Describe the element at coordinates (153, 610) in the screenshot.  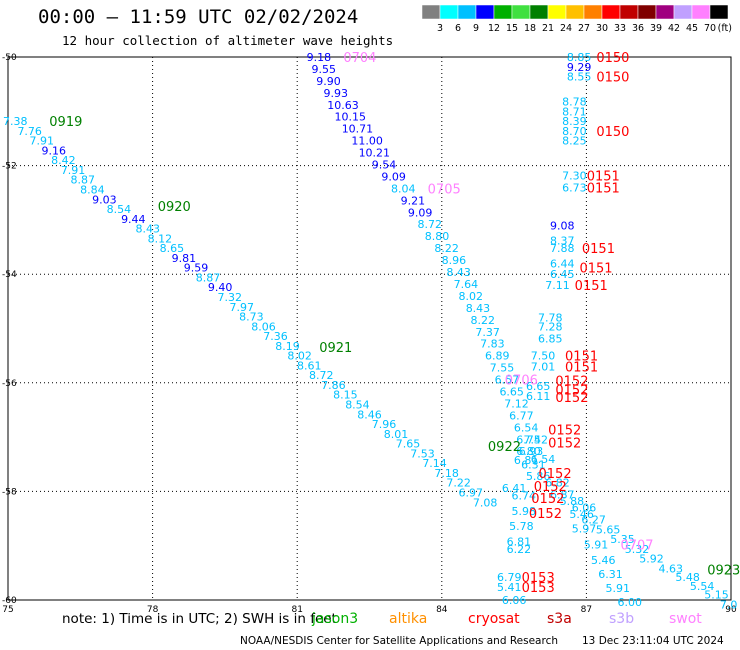
I see `x-tick-label: 78` at that location.